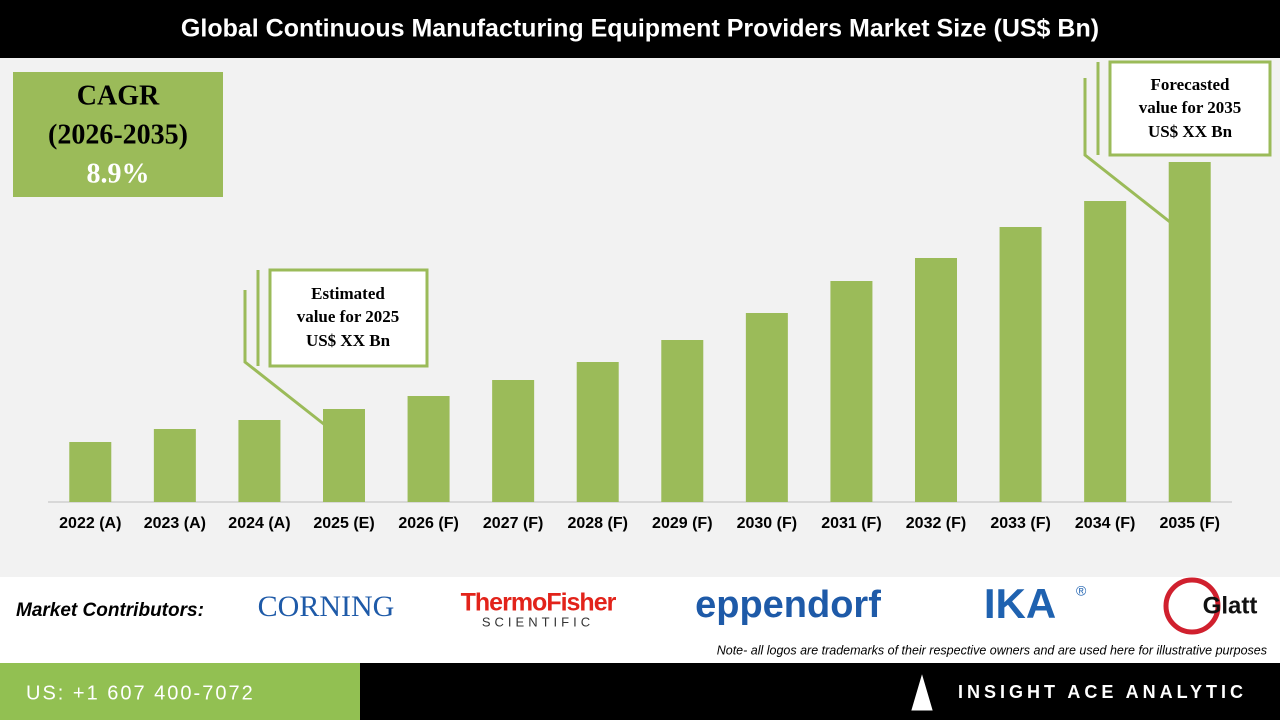 Image resolution: width=1280 pixels, height=725 pixels. Describe the element at coordinates (175, 523) in the screenshot. I see `x-tick-label: 2023 (A)` at that location.